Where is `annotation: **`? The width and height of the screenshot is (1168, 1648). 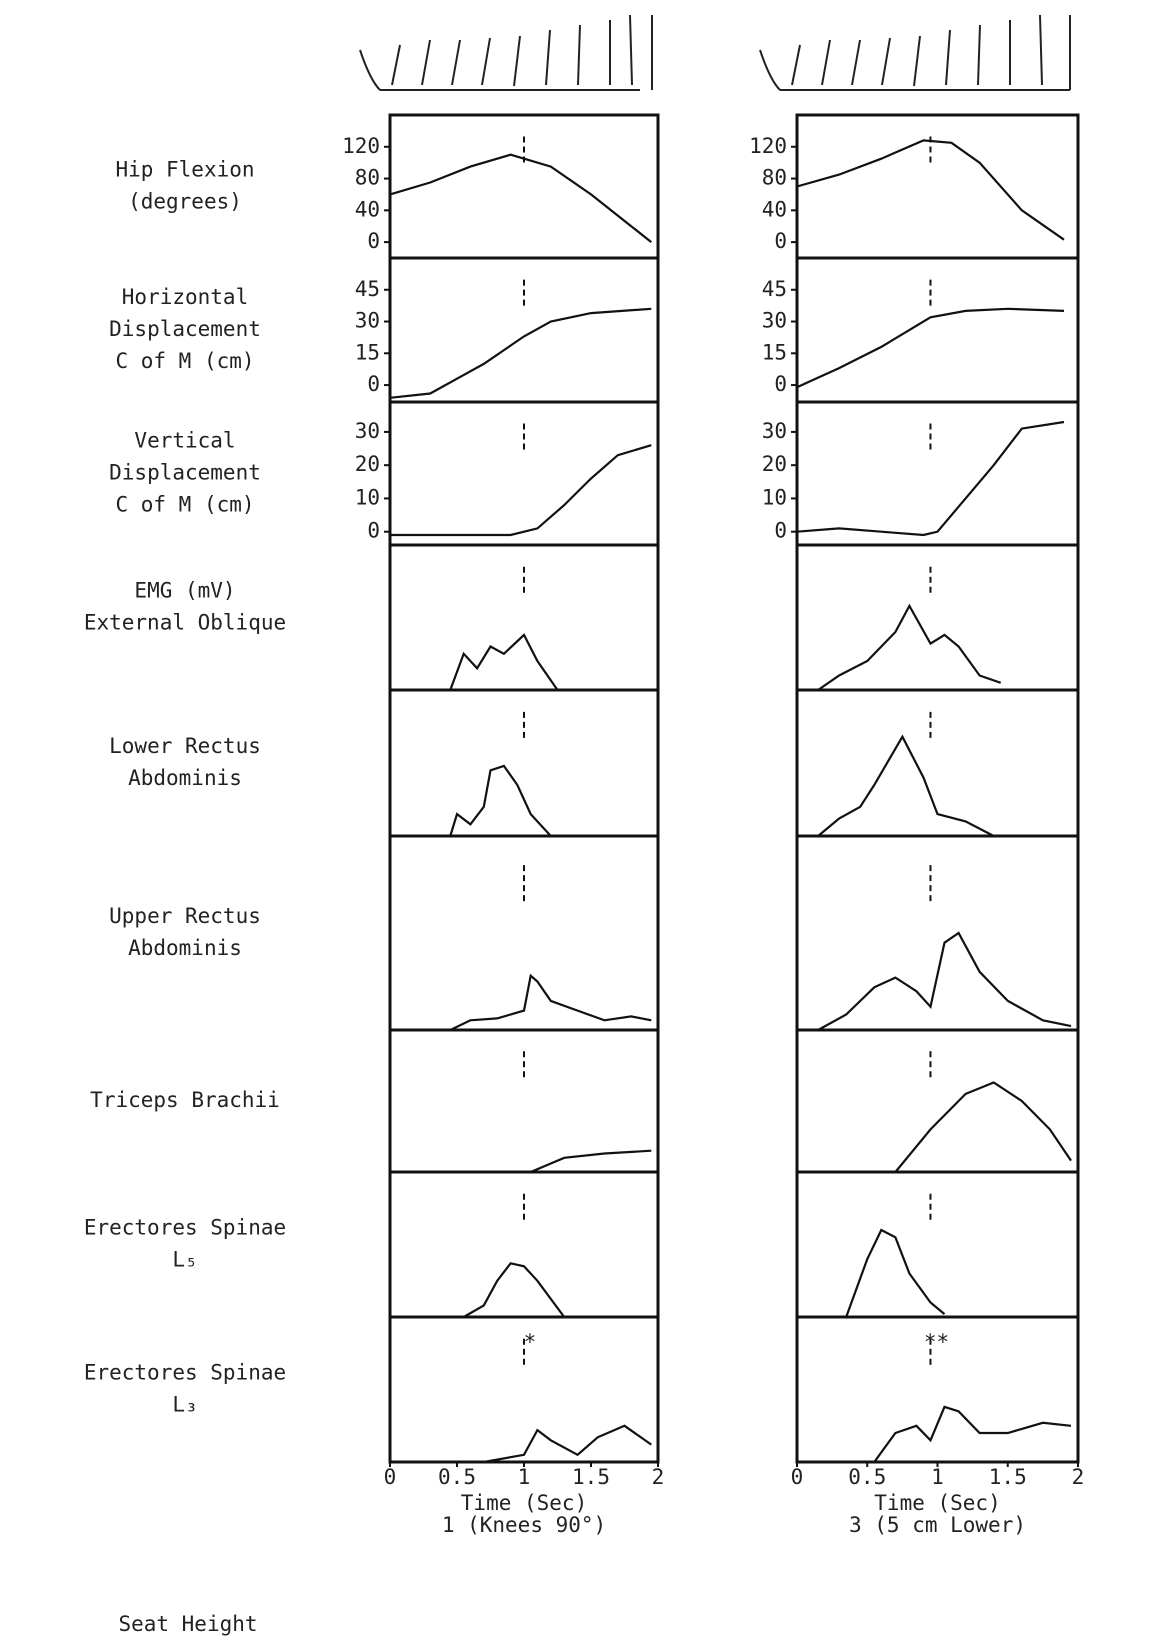 annotation: ** is located at coordinates (936, 1342).